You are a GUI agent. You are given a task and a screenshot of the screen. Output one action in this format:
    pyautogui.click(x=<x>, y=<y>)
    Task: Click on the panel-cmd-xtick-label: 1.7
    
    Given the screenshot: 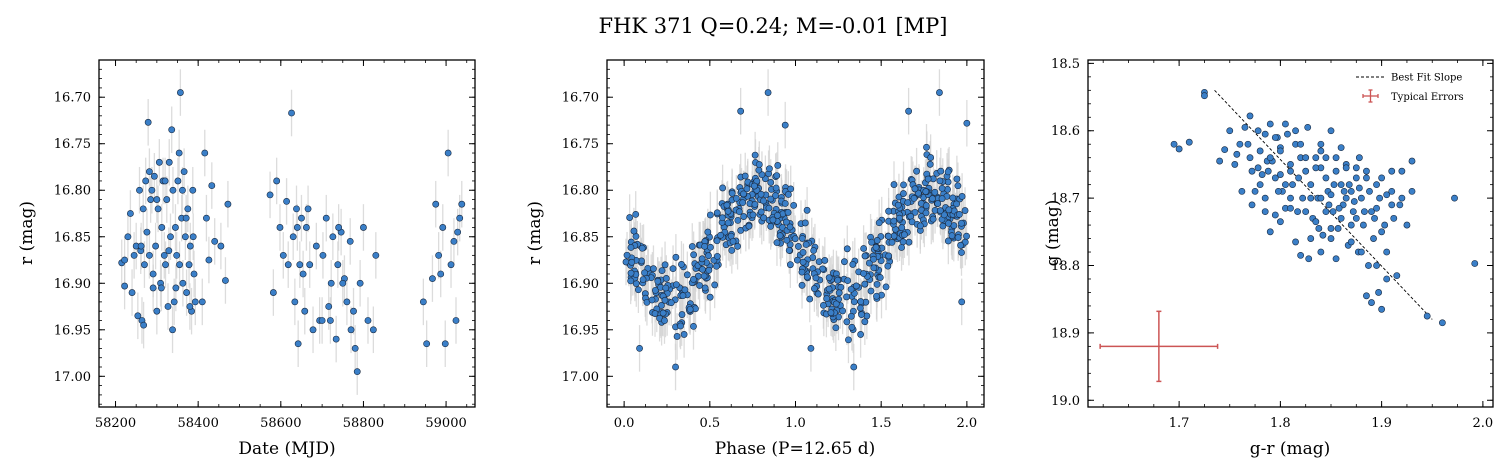 What is the action you would take?
    pyautogui.click(x=1179, y=423)
    